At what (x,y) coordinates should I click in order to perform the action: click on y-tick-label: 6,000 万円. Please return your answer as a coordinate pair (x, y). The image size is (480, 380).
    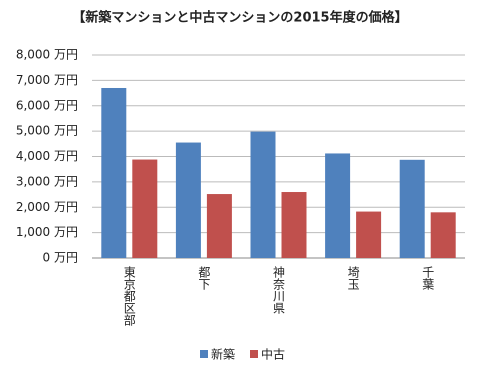
    Looking at the image, I should click on (47, 105).